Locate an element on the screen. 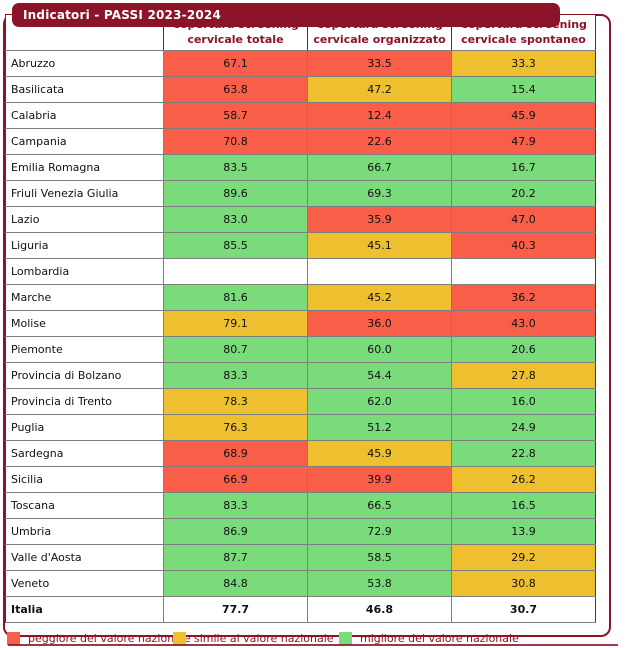 The height and width of the screenshot is (648, 625). region-cell: Provincia di Bolzano is located at coordinates (84, 375).